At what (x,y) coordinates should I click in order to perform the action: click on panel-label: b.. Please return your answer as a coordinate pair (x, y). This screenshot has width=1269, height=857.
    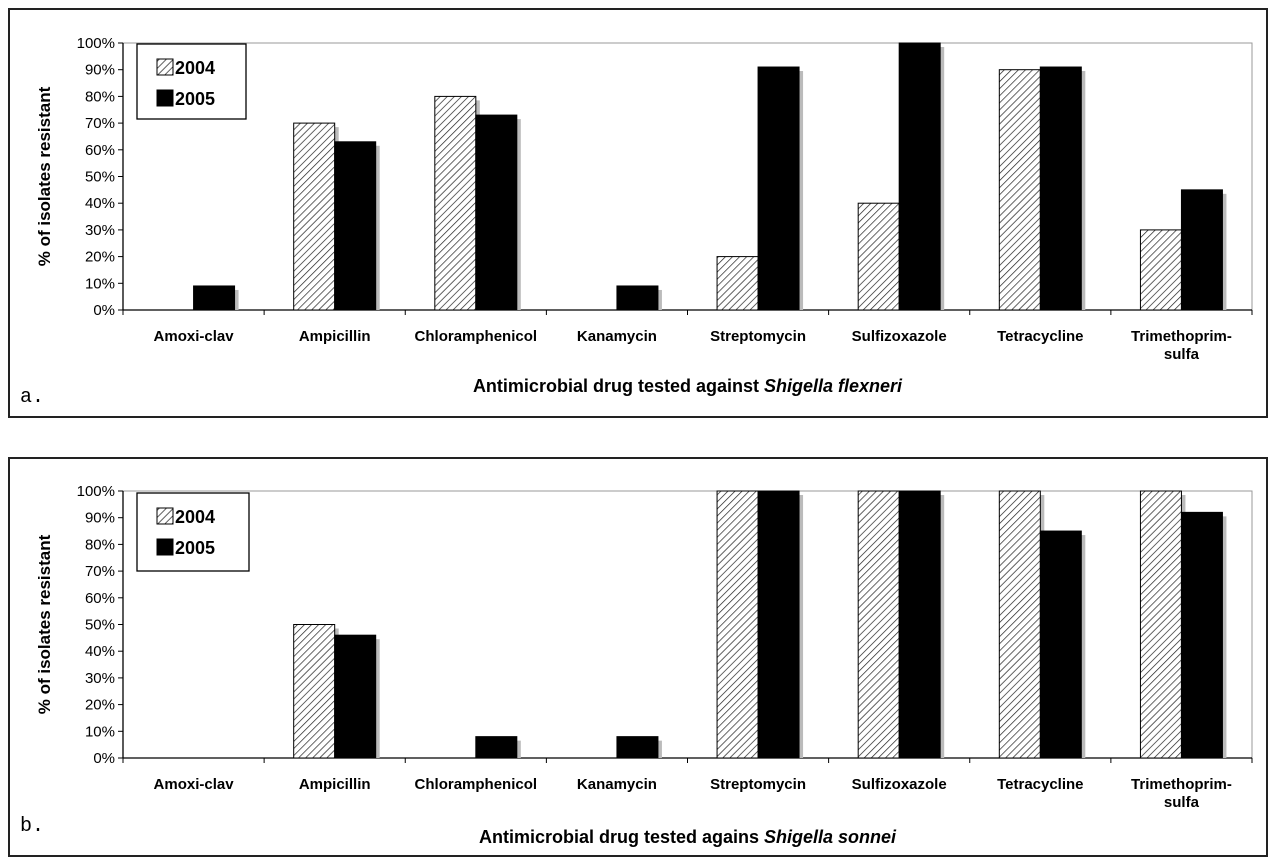
    Looking at the image, I should click on (32, 826).